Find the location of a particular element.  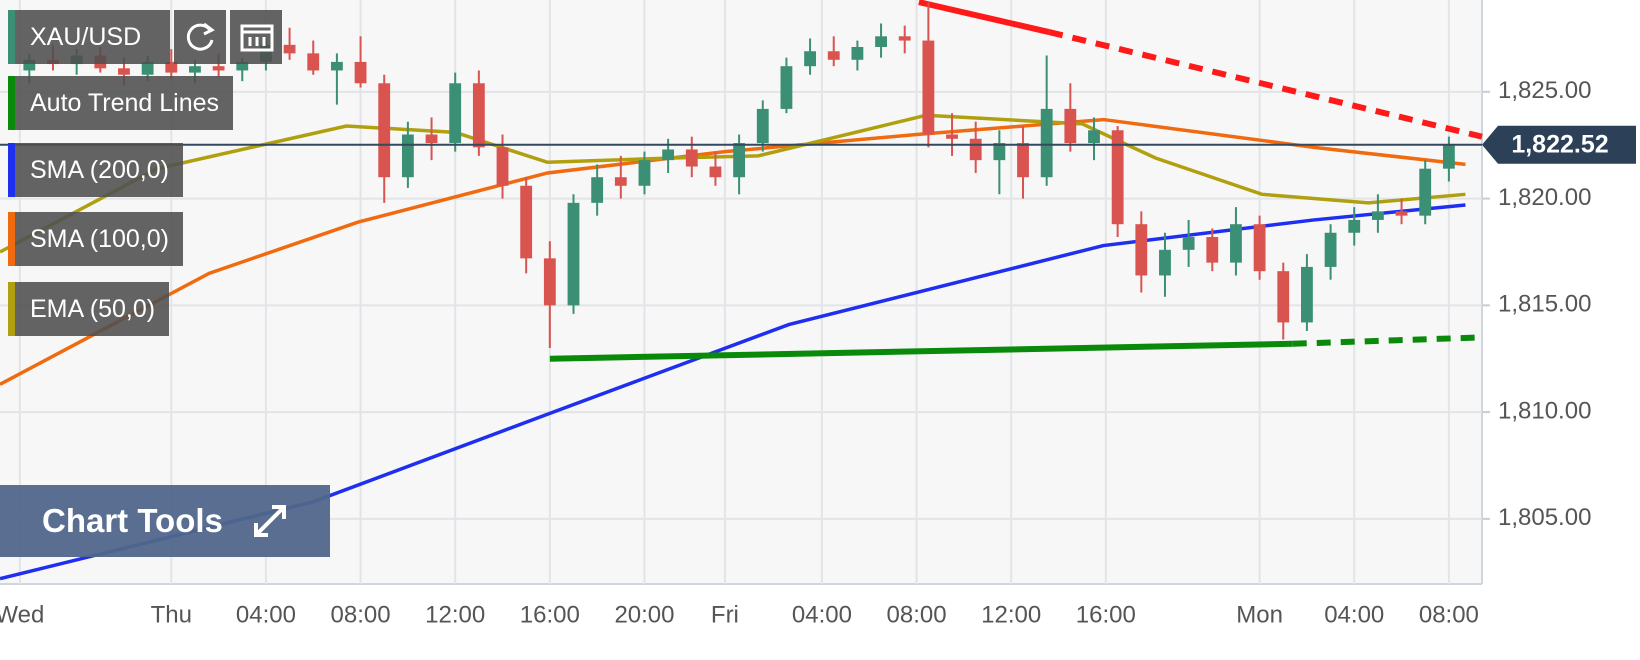

y-tick-label: 1,805.00 is located at coordinates (1544, 517).